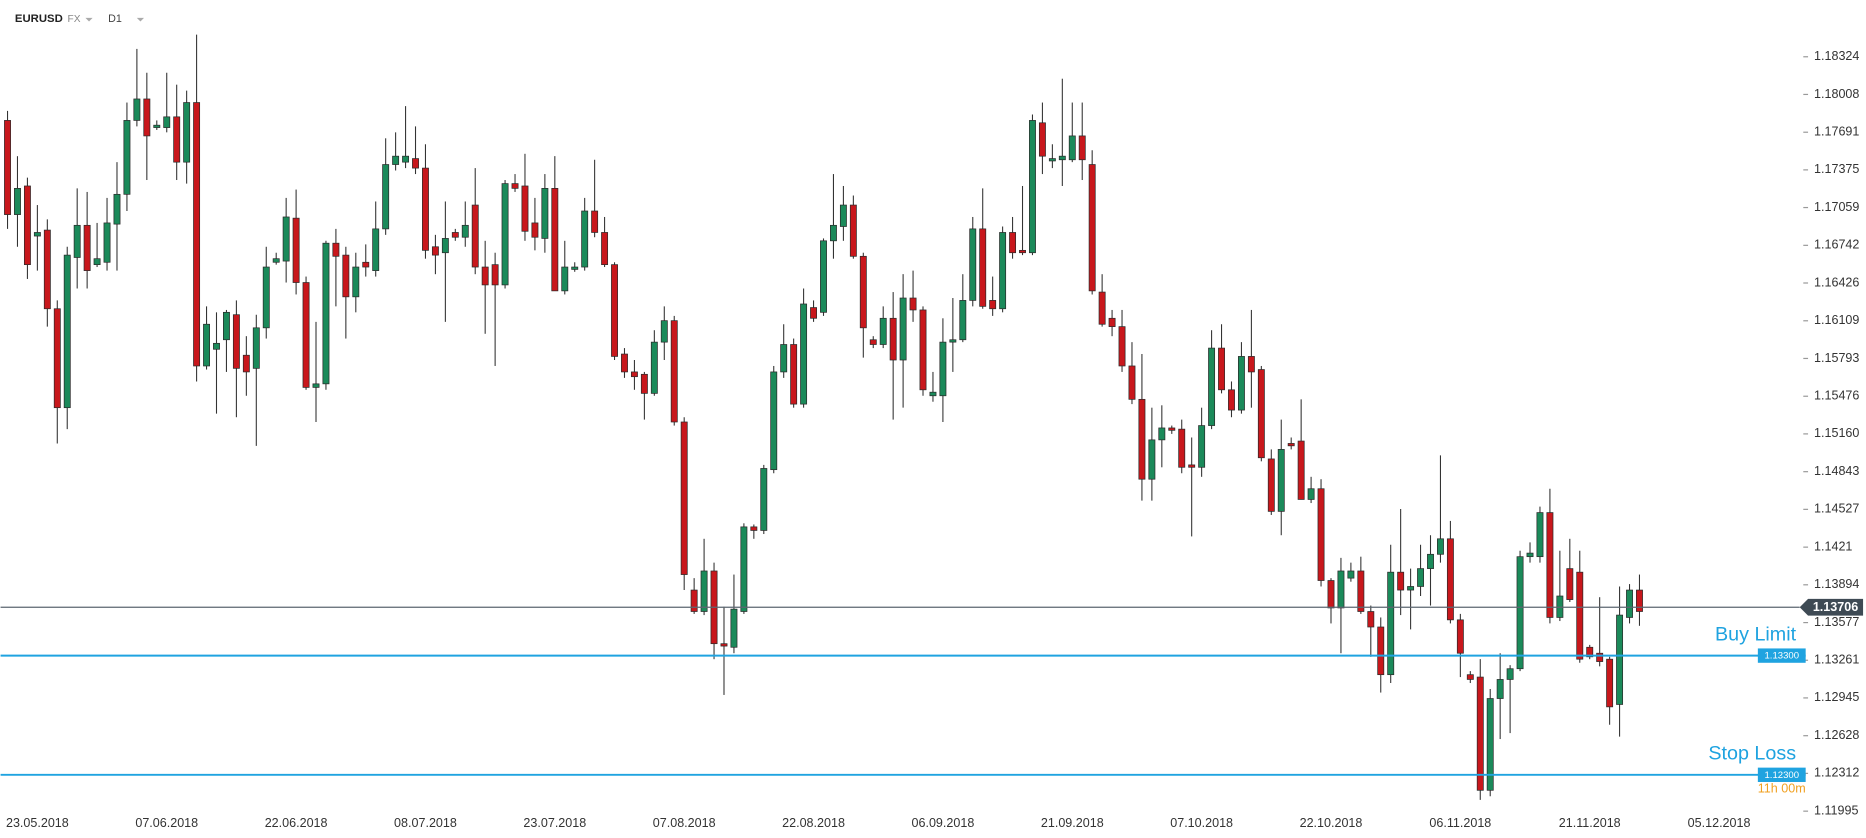  I want to click on y-tick-label: 1.16742, so click(1836, 245).